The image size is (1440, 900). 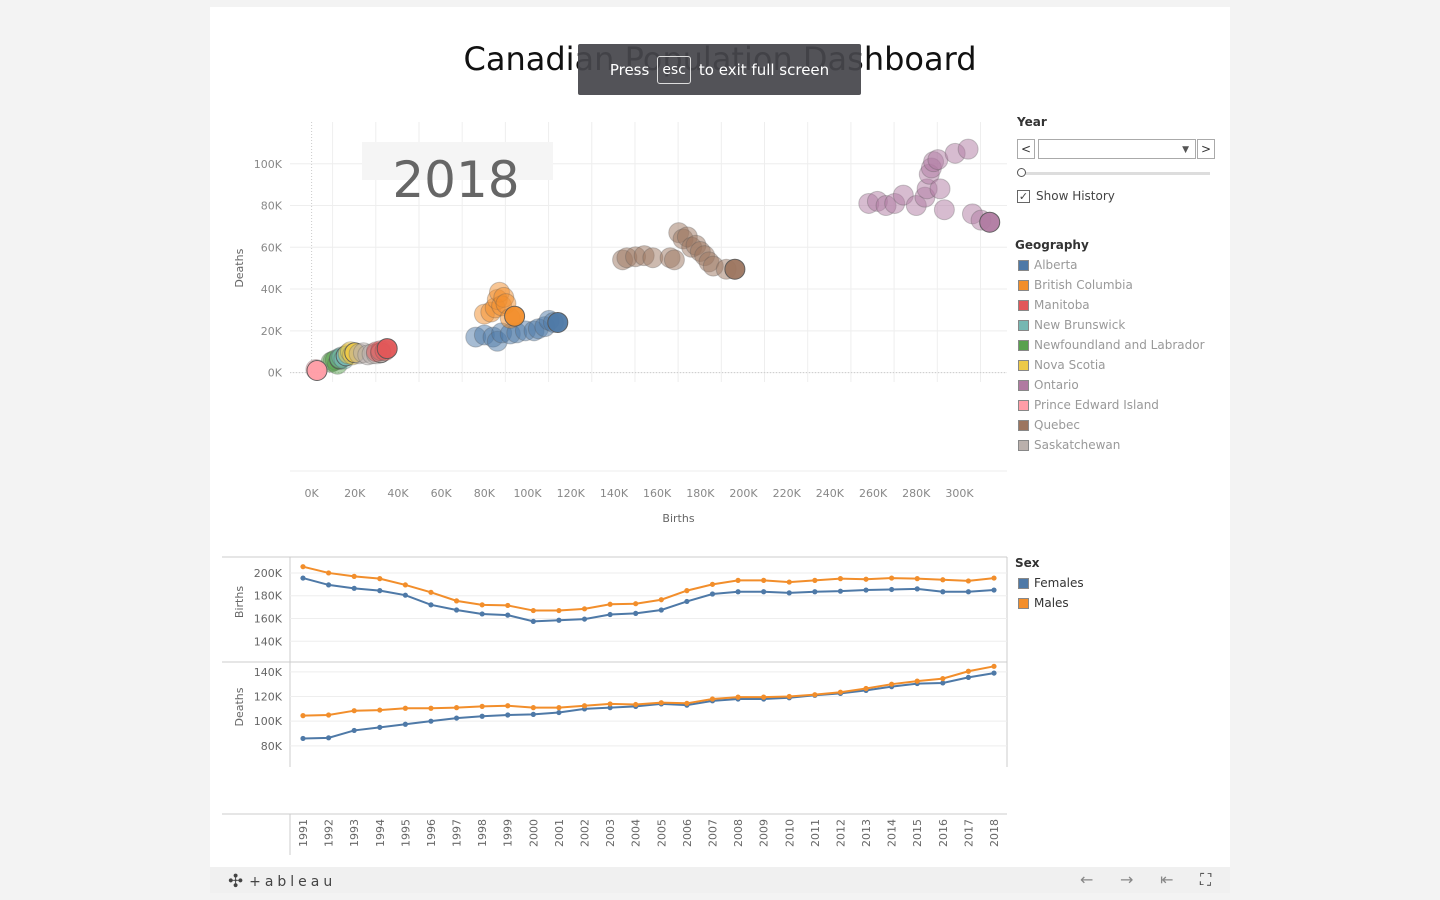 I want to click on y-tick-label: 180K, so click(x=268, y=596).